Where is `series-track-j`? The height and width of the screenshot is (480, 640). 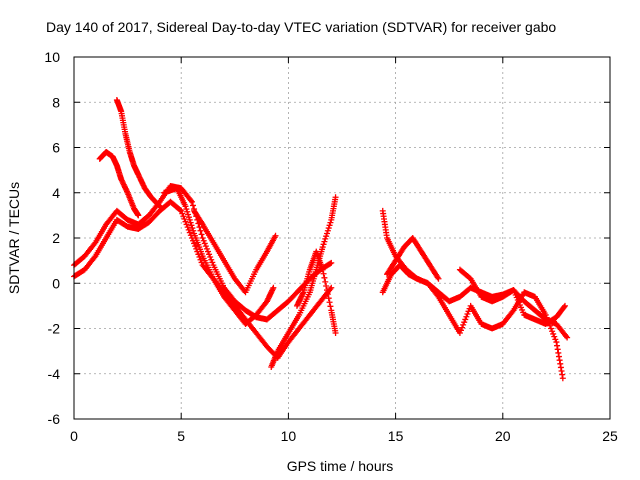
series-track-j is located at coordinates (472, 322).